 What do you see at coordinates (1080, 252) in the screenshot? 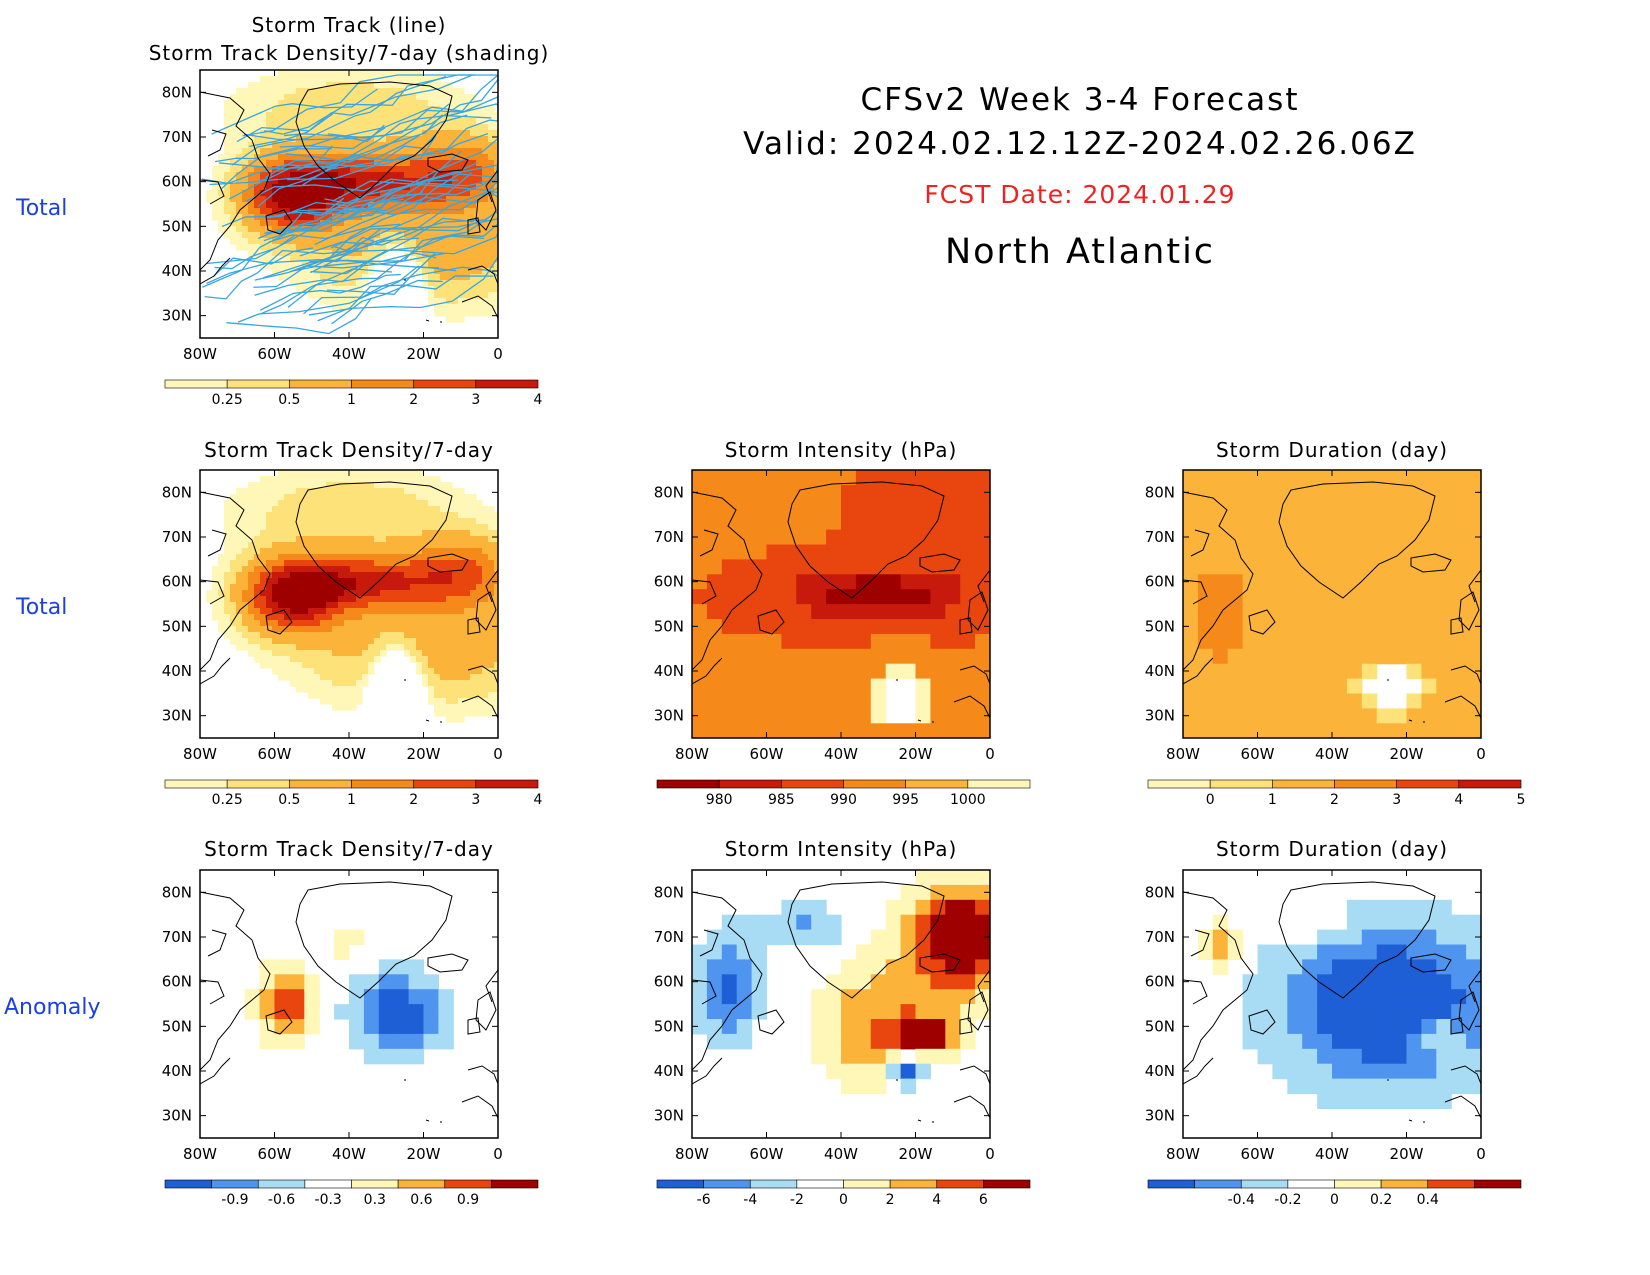
I see `region-title: North Atlantic` at bounding box center [1080, 252].